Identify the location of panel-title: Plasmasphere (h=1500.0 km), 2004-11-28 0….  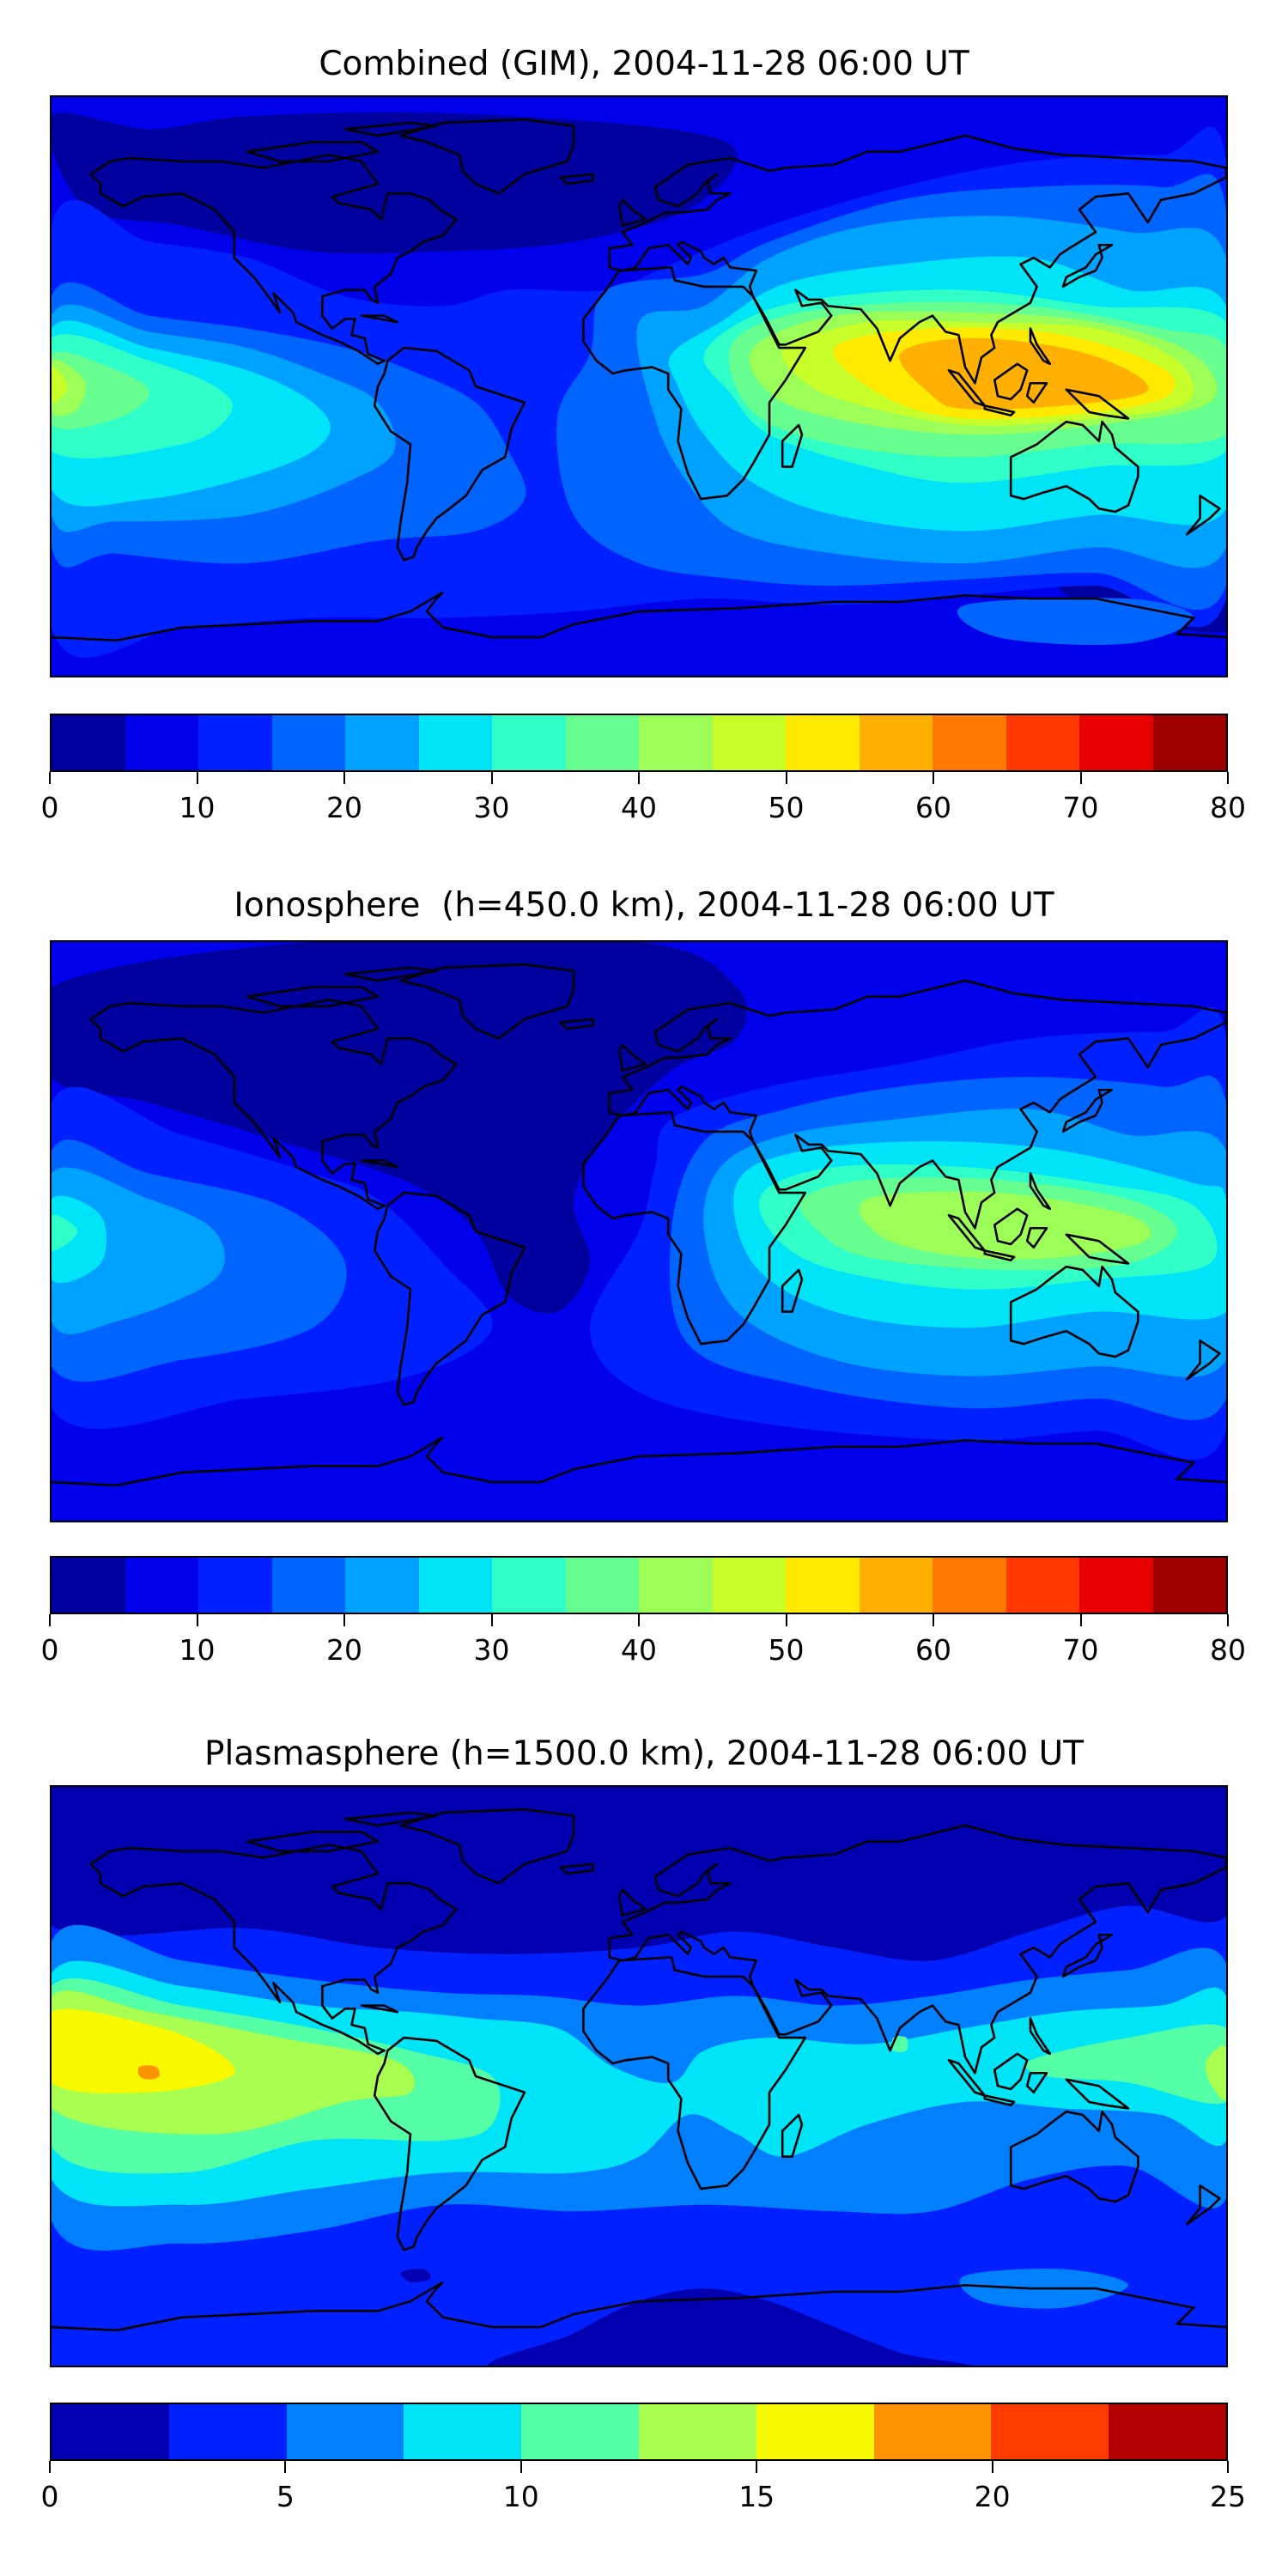
(644, 1754).